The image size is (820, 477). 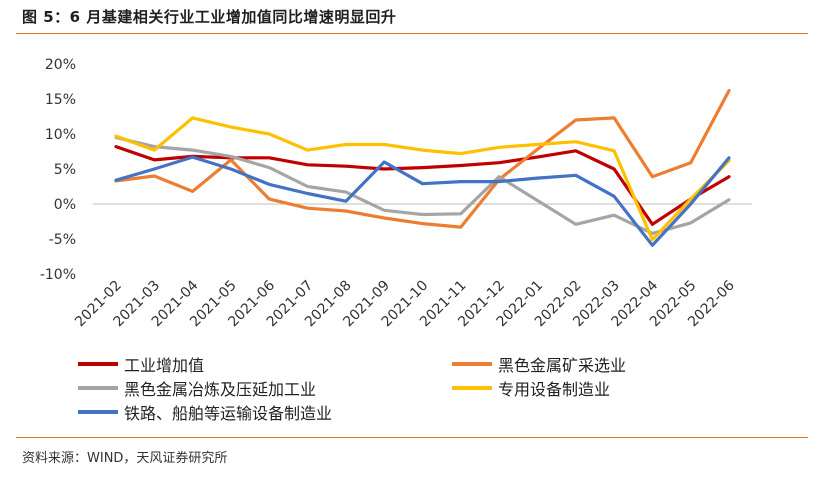 I want to click on legend-item: 铁路、船舶等运输设备制造业, so click(x=205, y=412).